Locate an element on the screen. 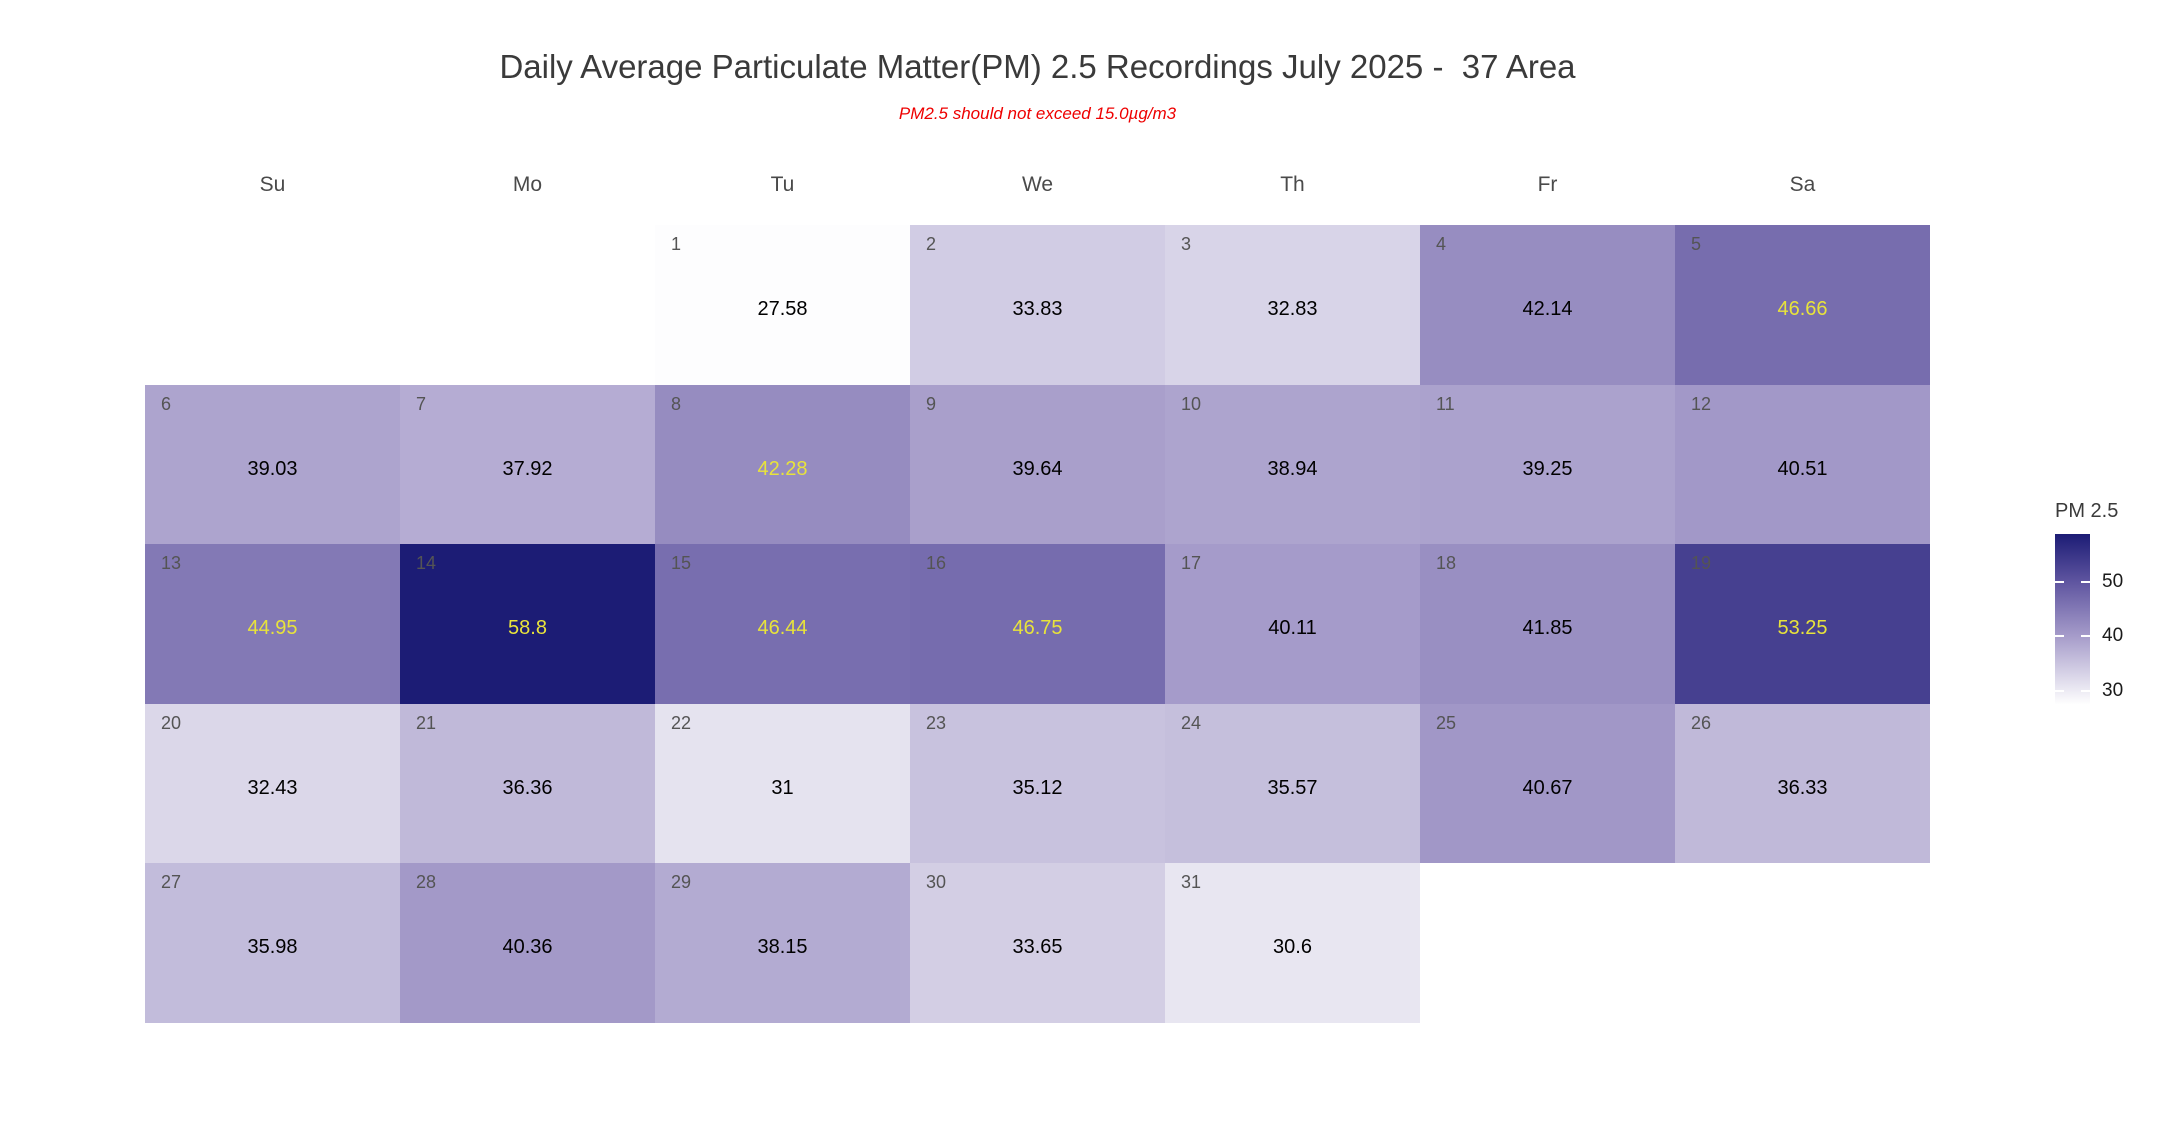 This screenshot has height=1137, width=2163. pm25-value: 31 is located at coordinates (782, 787).